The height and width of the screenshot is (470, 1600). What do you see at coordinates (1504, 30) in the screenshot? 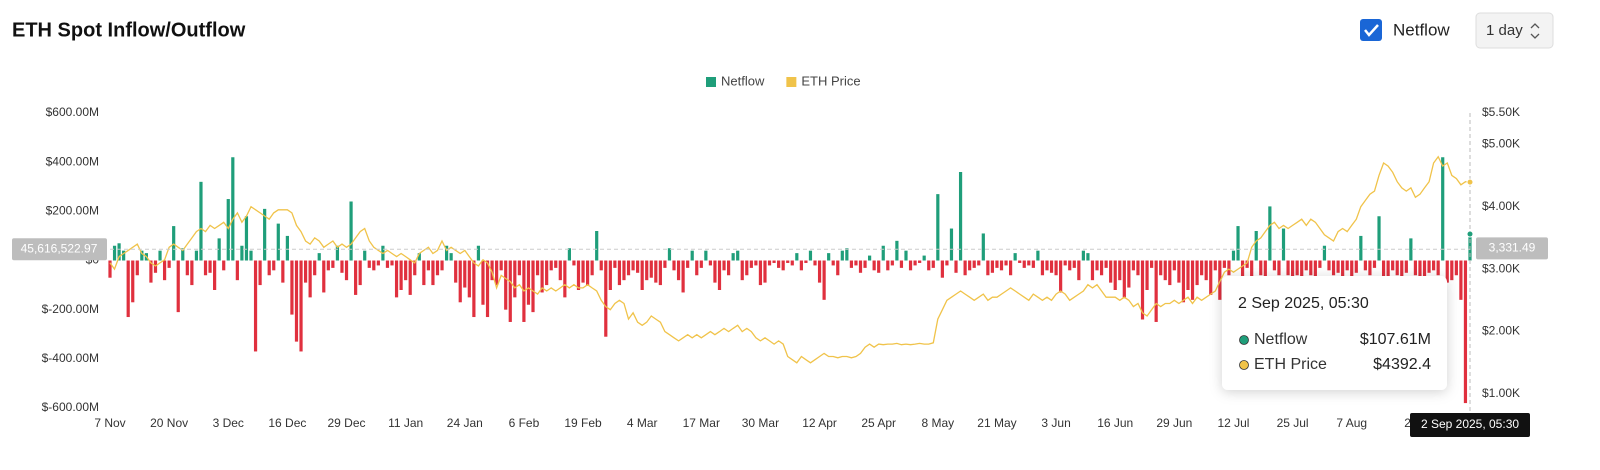
I see `interval-value: 1 day` at bounding box center [1504, 30].